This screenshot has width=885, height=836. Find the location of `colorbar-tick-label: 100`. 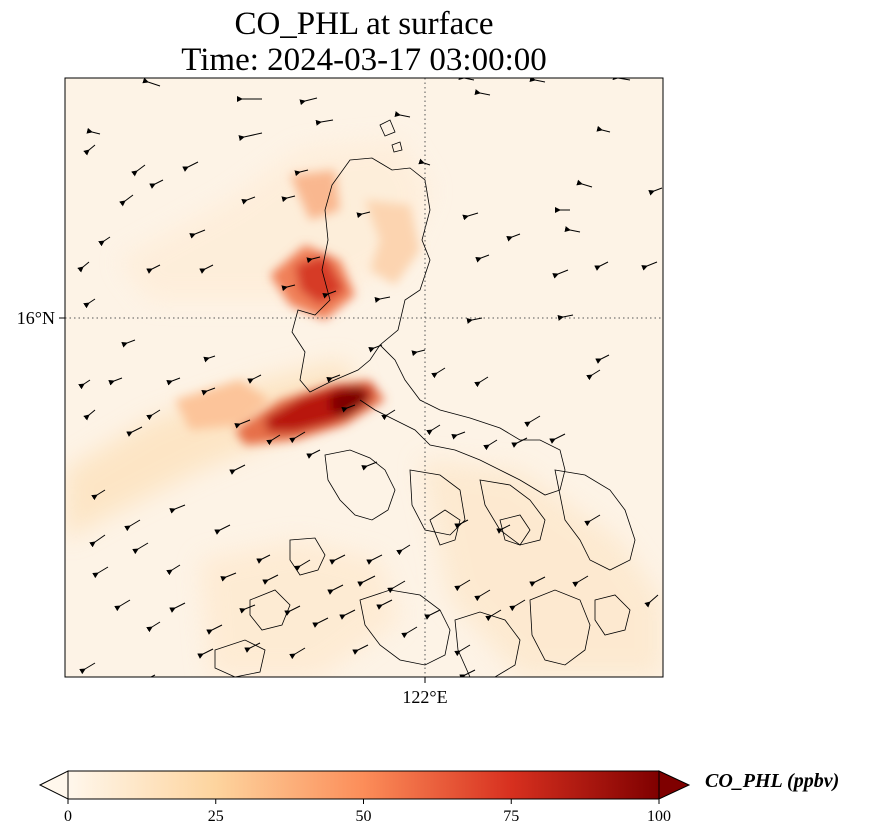

colorbar-tick-label: 100 is located at coordinates (659, 816).